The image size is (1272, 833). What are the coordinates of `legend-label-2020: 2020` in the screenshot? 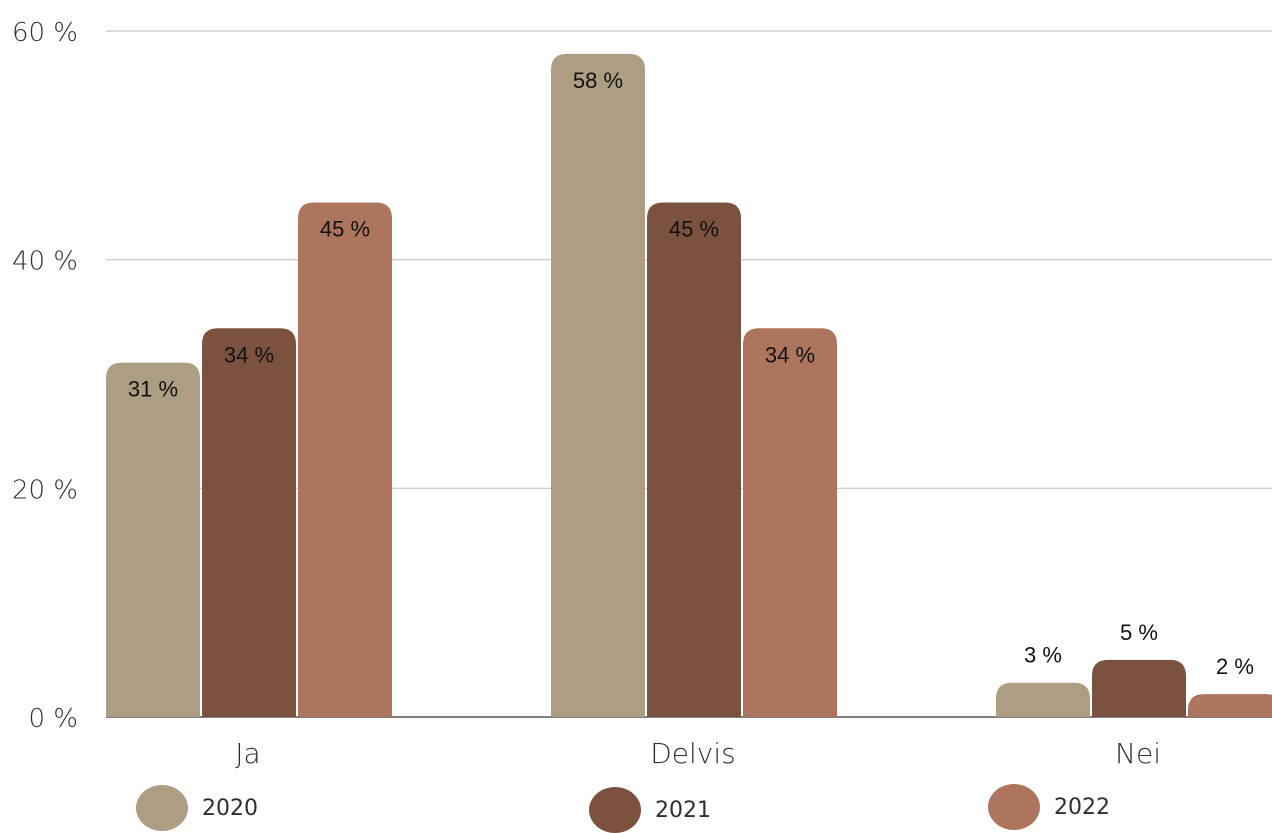 It's located at (230, 808).